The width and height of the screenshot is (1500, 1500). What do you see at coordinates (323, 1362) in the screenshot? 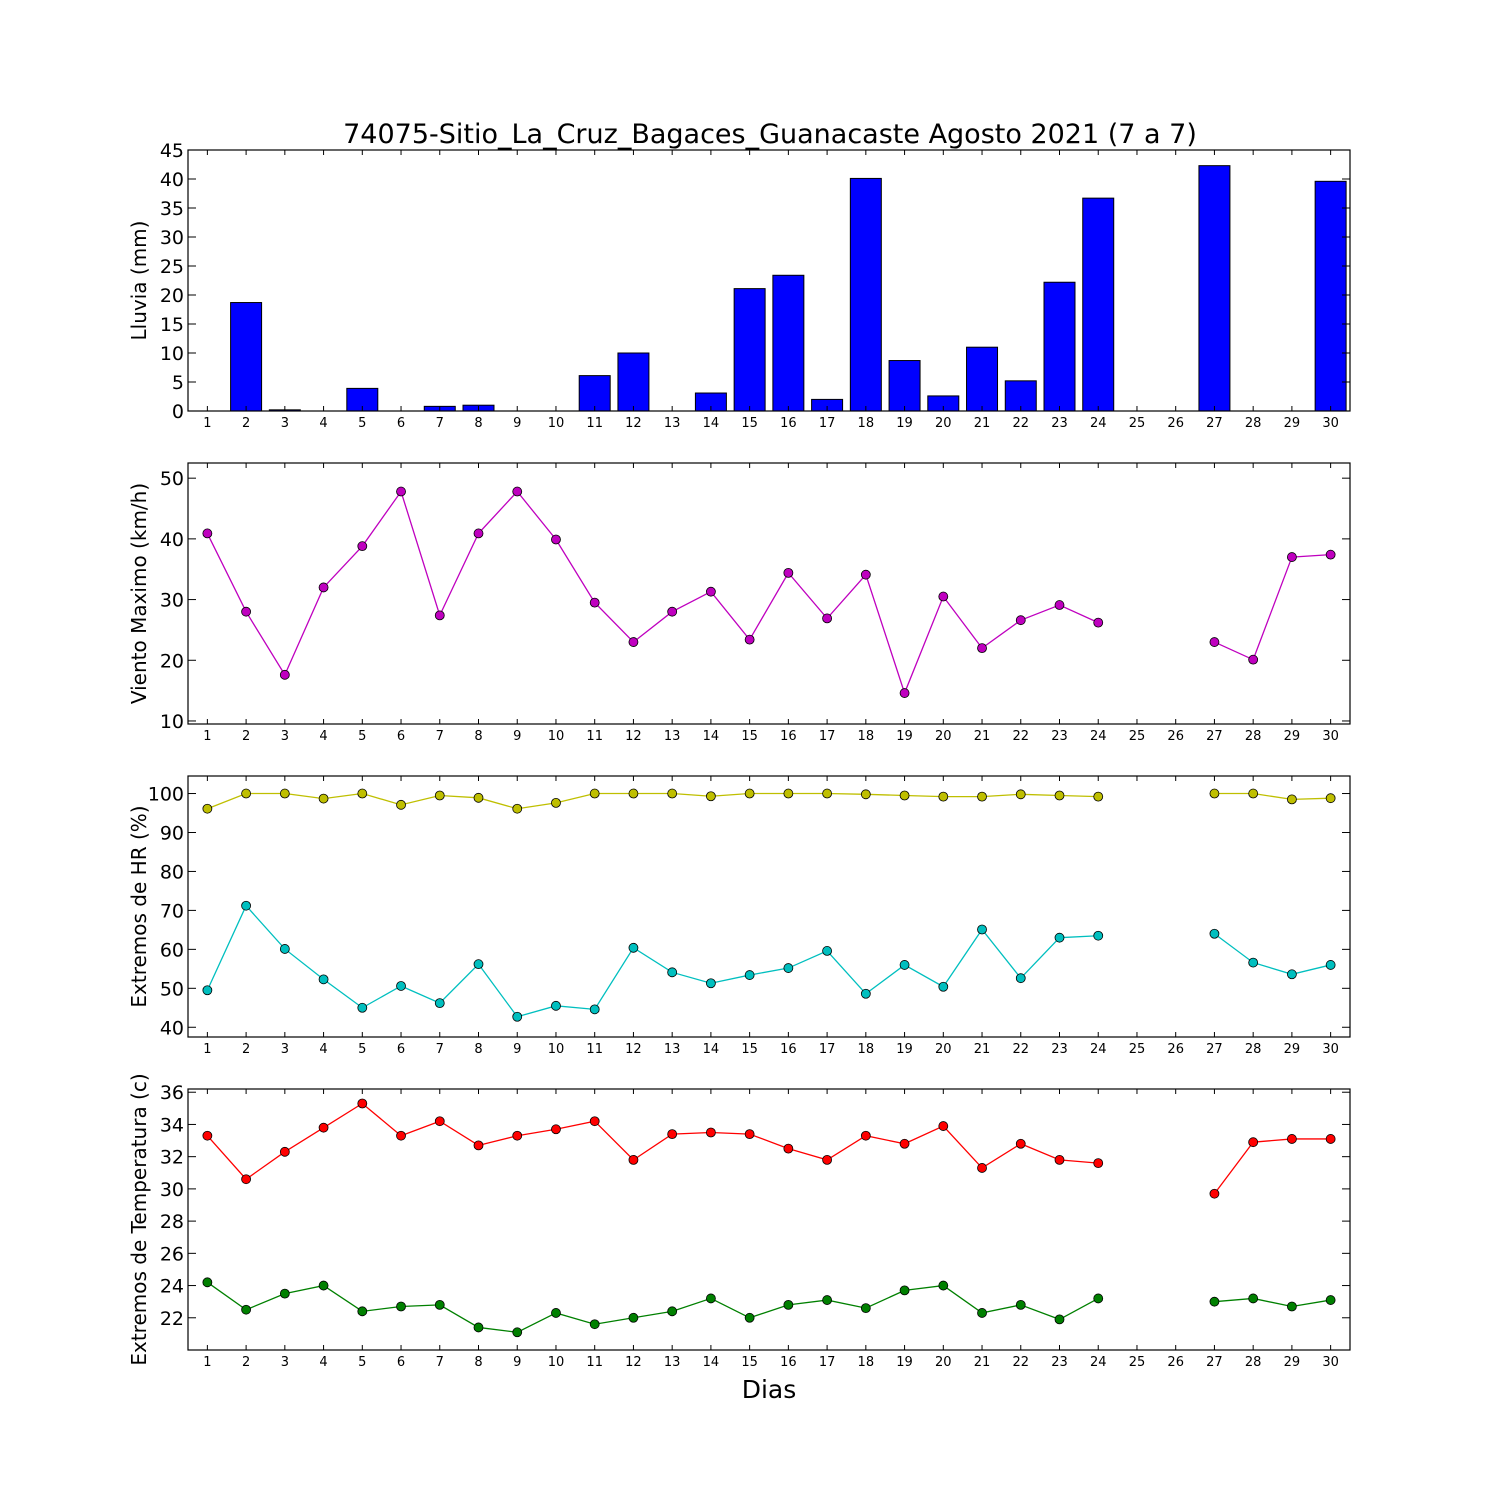
I see `temp-xtick-label-4: 4` at bounding box center [323, 1362].